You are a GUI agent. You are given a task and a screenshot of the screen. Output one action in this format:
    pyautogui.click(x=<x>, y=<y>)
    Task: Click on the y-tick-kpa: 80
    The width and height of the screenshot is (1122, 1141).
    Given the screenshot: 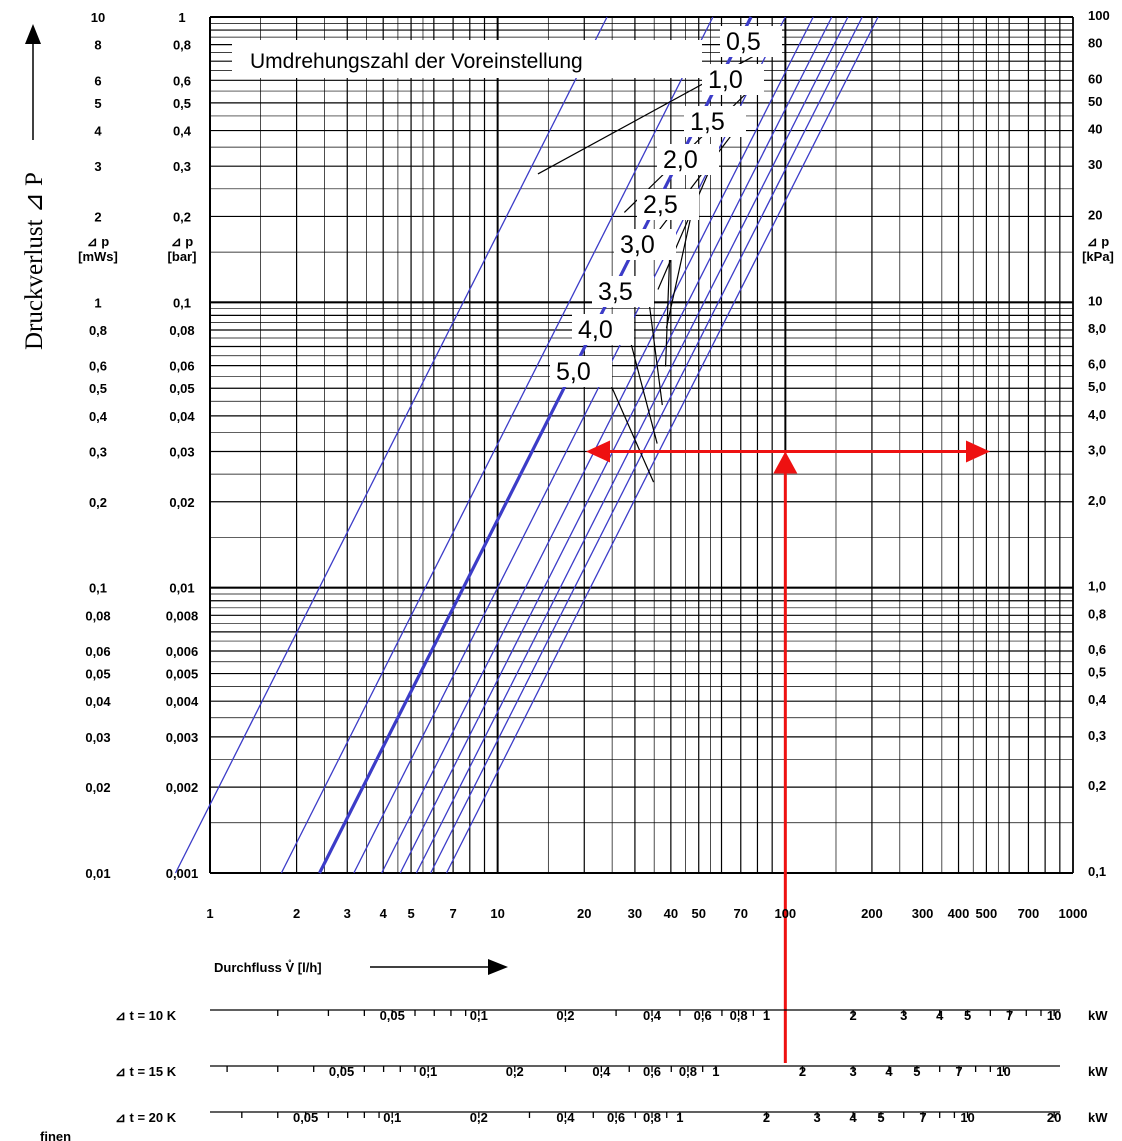 What is the action you would take?
    pyautogui.click(x=1095, y=43)
    